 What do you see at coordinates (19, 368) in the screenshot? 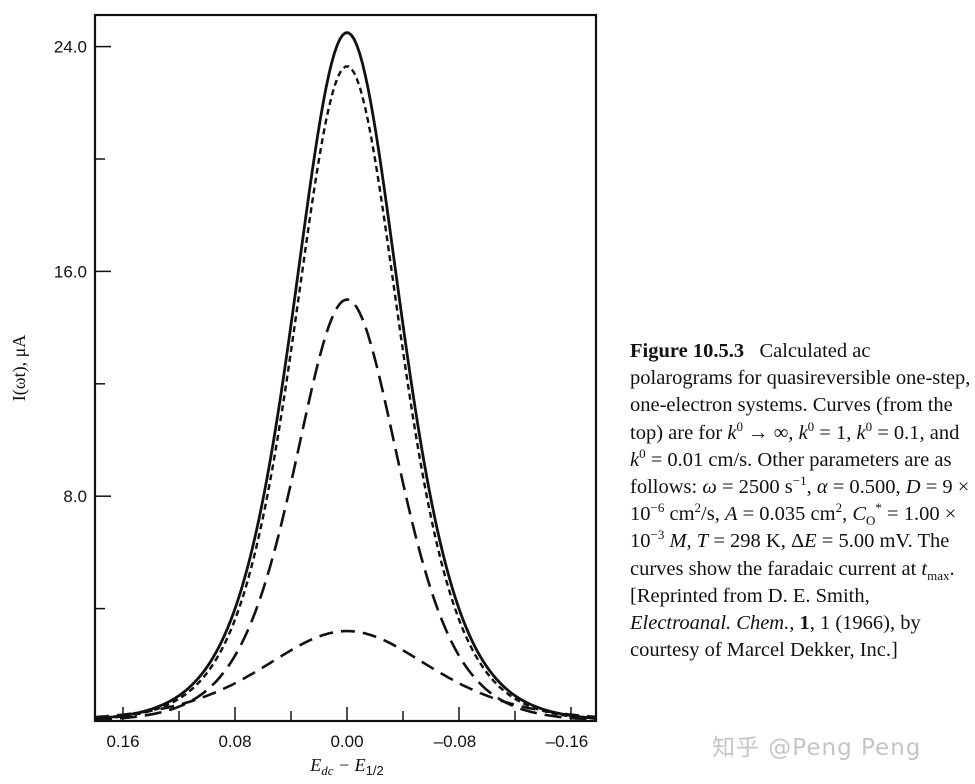
I see `y-axis-title: I(ωt), μA` at bounding box center [19, 368].